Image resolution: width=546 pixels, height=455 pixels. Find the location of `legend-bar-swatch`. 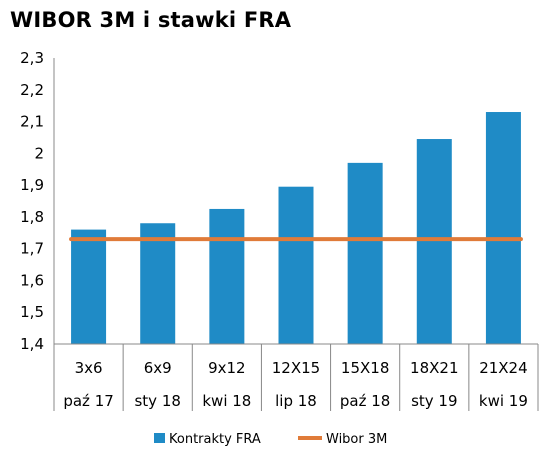

legend-bar-swatch is located at coordinates (159, 438).